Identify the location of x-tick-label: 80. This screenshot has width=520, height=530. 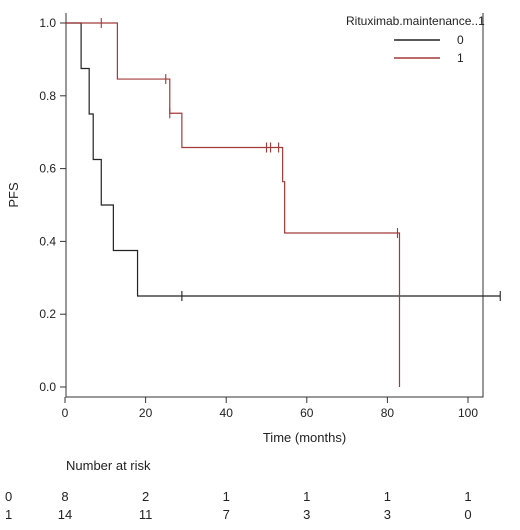
(388, 413).